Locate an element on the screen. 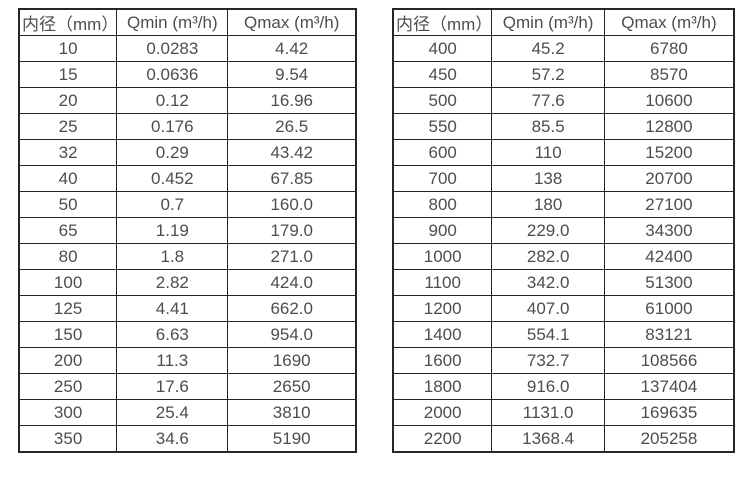 The width and height of the screenshot is (750, 483). table-row: 700 138 20700 is located at coordinates (563, 178).